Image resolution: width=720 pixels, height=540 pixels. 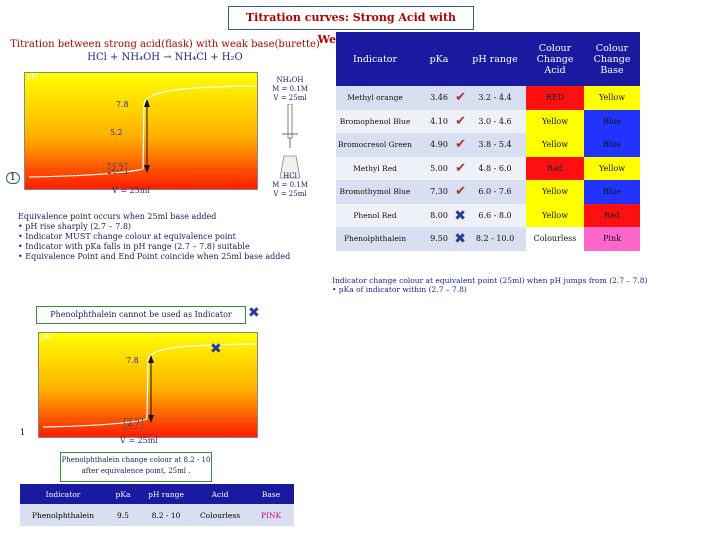 What do you see at coordinates (440, 192) in the screenshot?
I see `cell-pka: 7.30 ✔` at bounding box center [440, 192].